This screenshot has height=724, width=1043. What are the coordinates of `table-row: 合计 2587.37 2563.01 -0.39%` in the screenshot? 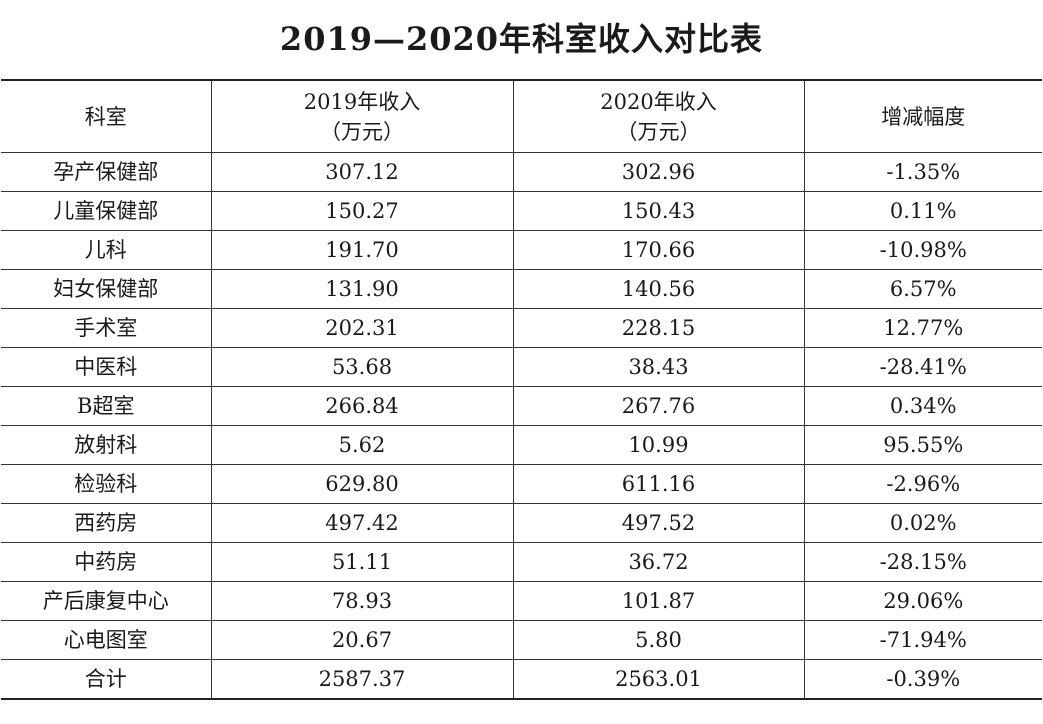 It's located at (521, 679).